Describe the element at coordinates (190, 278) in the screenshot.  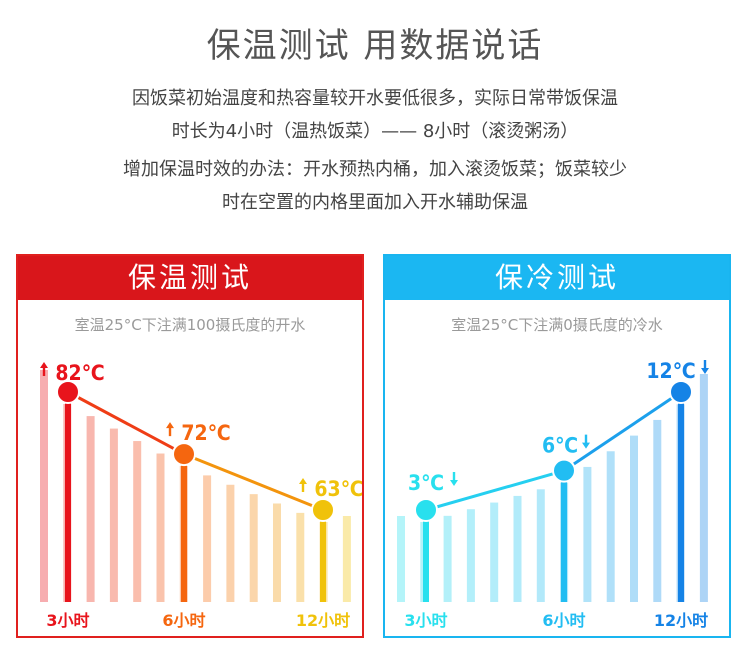
I see `hot-test-title: 保温测试` at that location.